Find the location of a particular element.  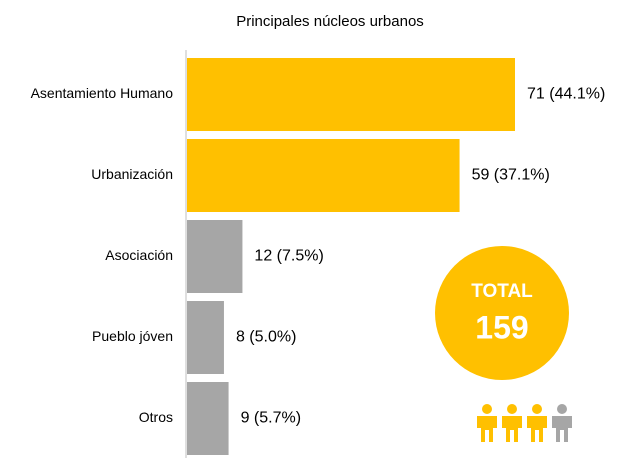

category-label: Otros is located at coordinates (156, 417).